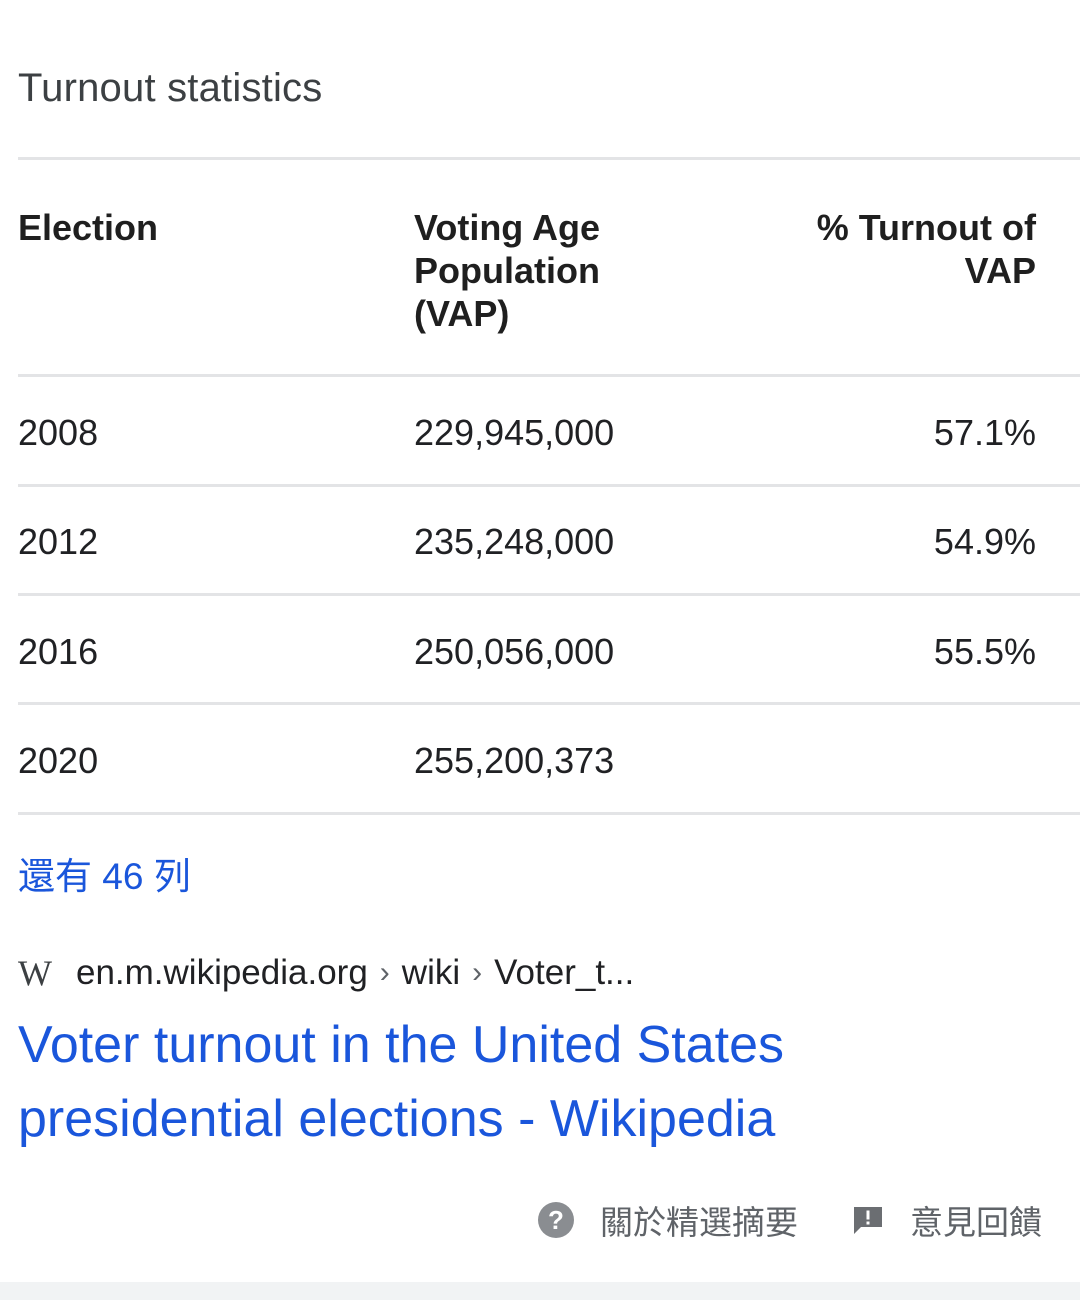  Describe the element at coordinates (984, 432) in the screenshot. I see `table-cell-turnout: 57.1%` at that location.